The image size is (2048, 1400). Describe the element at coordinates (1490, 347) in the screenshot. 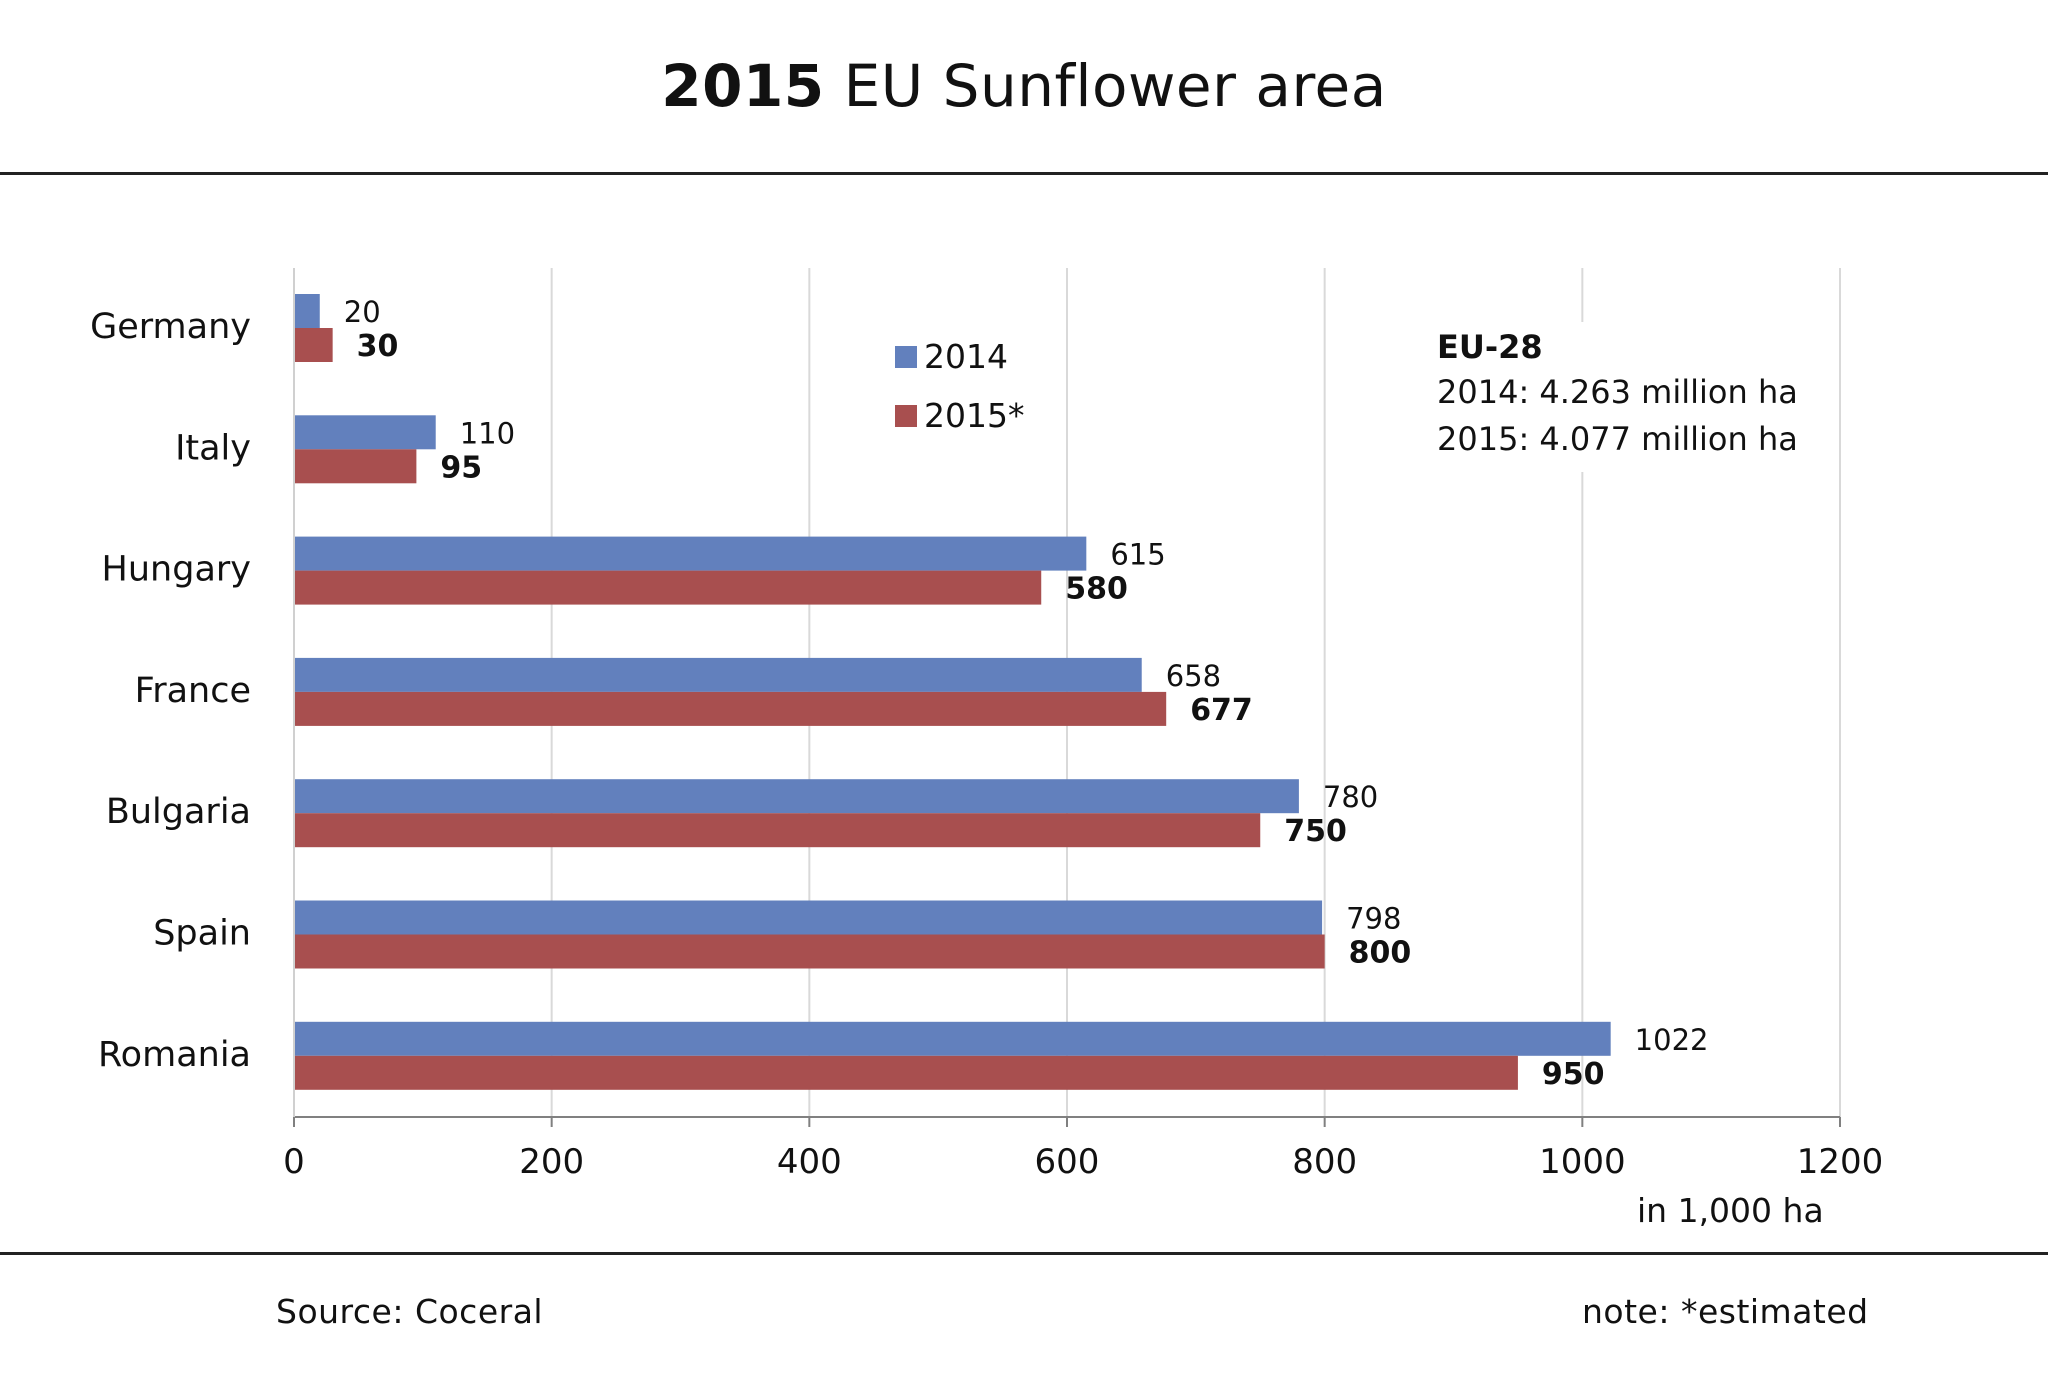

I see `eu28-heading: EU-28` at that location.